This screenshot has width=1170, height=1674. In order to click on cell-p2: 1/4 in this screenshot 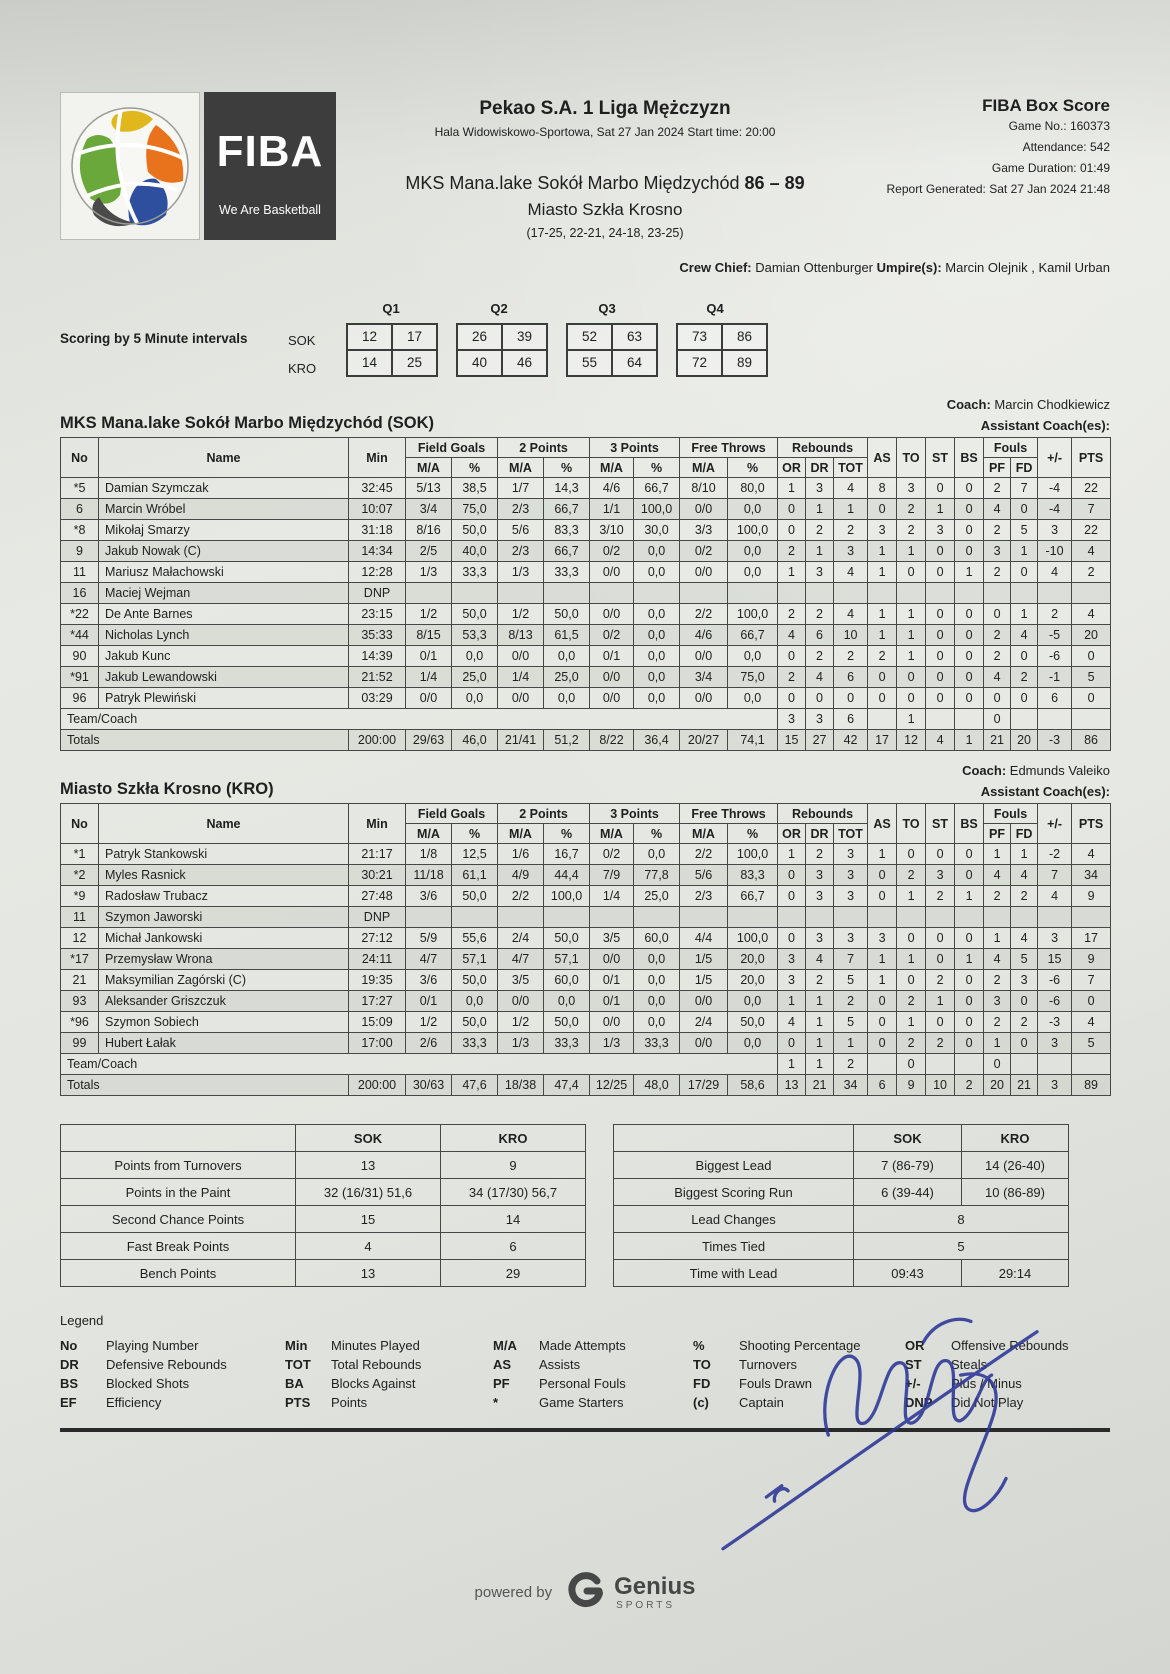, I will do `click(521, 677)`.